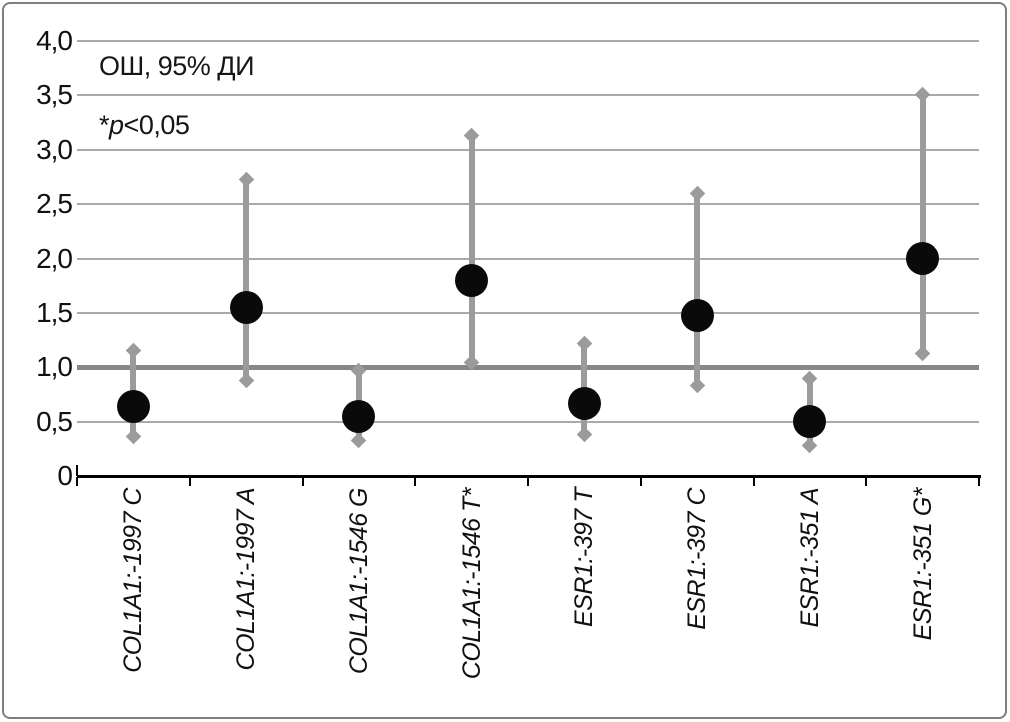  Describe the element at coordinates (529, 476) in the screenshot. I see `x-axis-line` at that location.